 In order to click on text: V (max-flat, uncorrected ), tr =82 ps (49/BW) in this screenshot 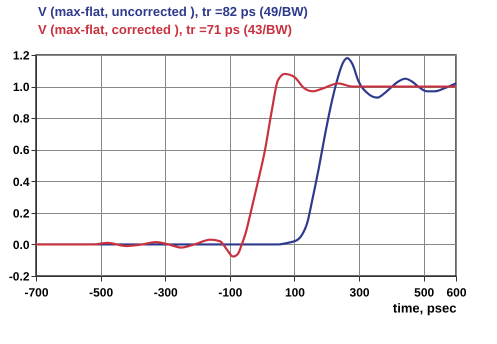, I will do `click(173, 11)`.